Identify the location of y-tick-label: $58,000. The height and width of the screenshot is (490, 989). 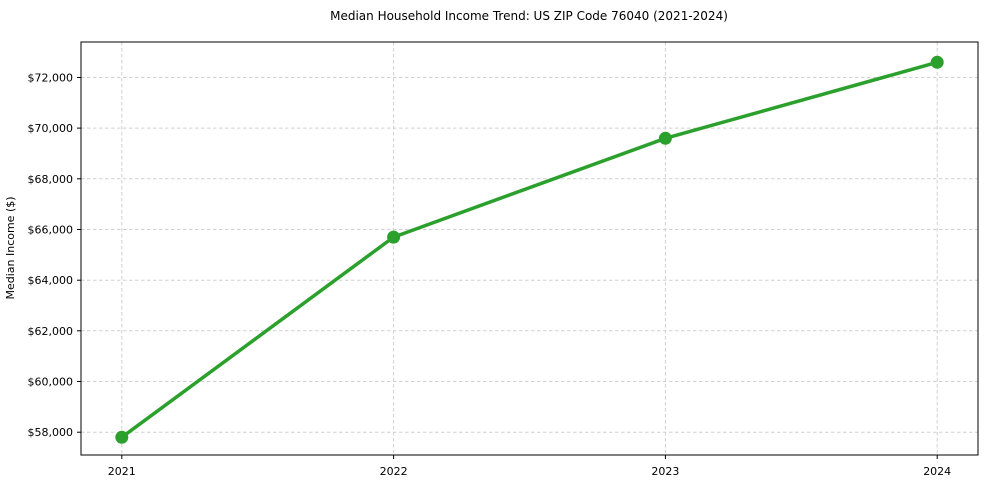
(51, 432).